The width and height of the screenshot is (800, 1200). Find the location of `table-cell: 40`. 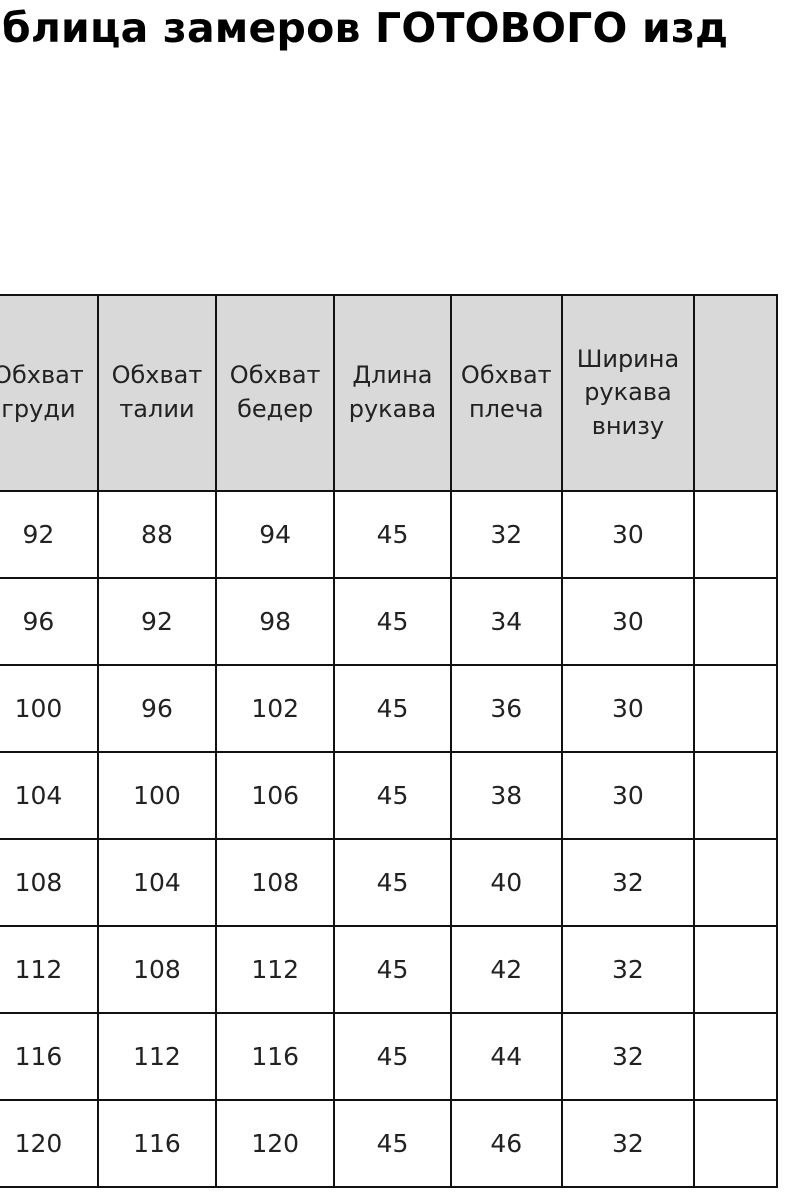

table-cell: 40 is located at coordinates (506, 882).